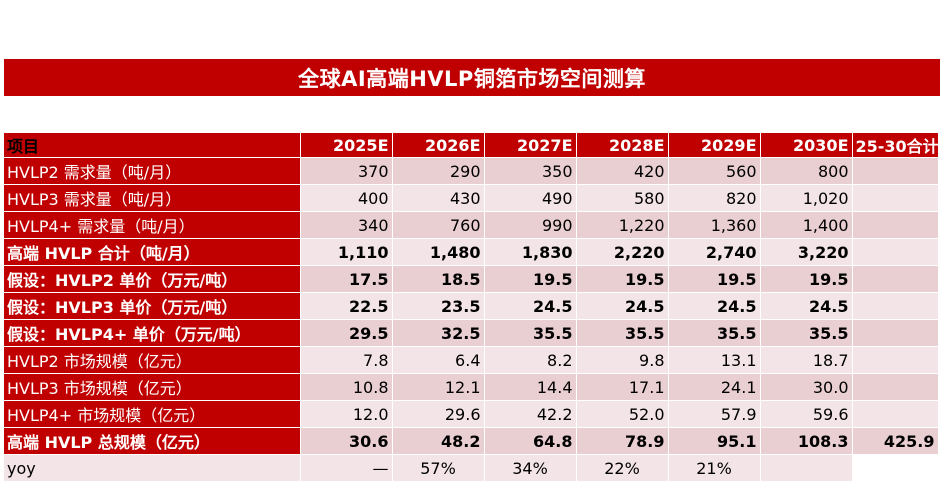 The width and height of the screenshot is (946, 496). Describe the element at coordinates (438, 198) in the screenshot. I see `value-cell: 430` at that location.